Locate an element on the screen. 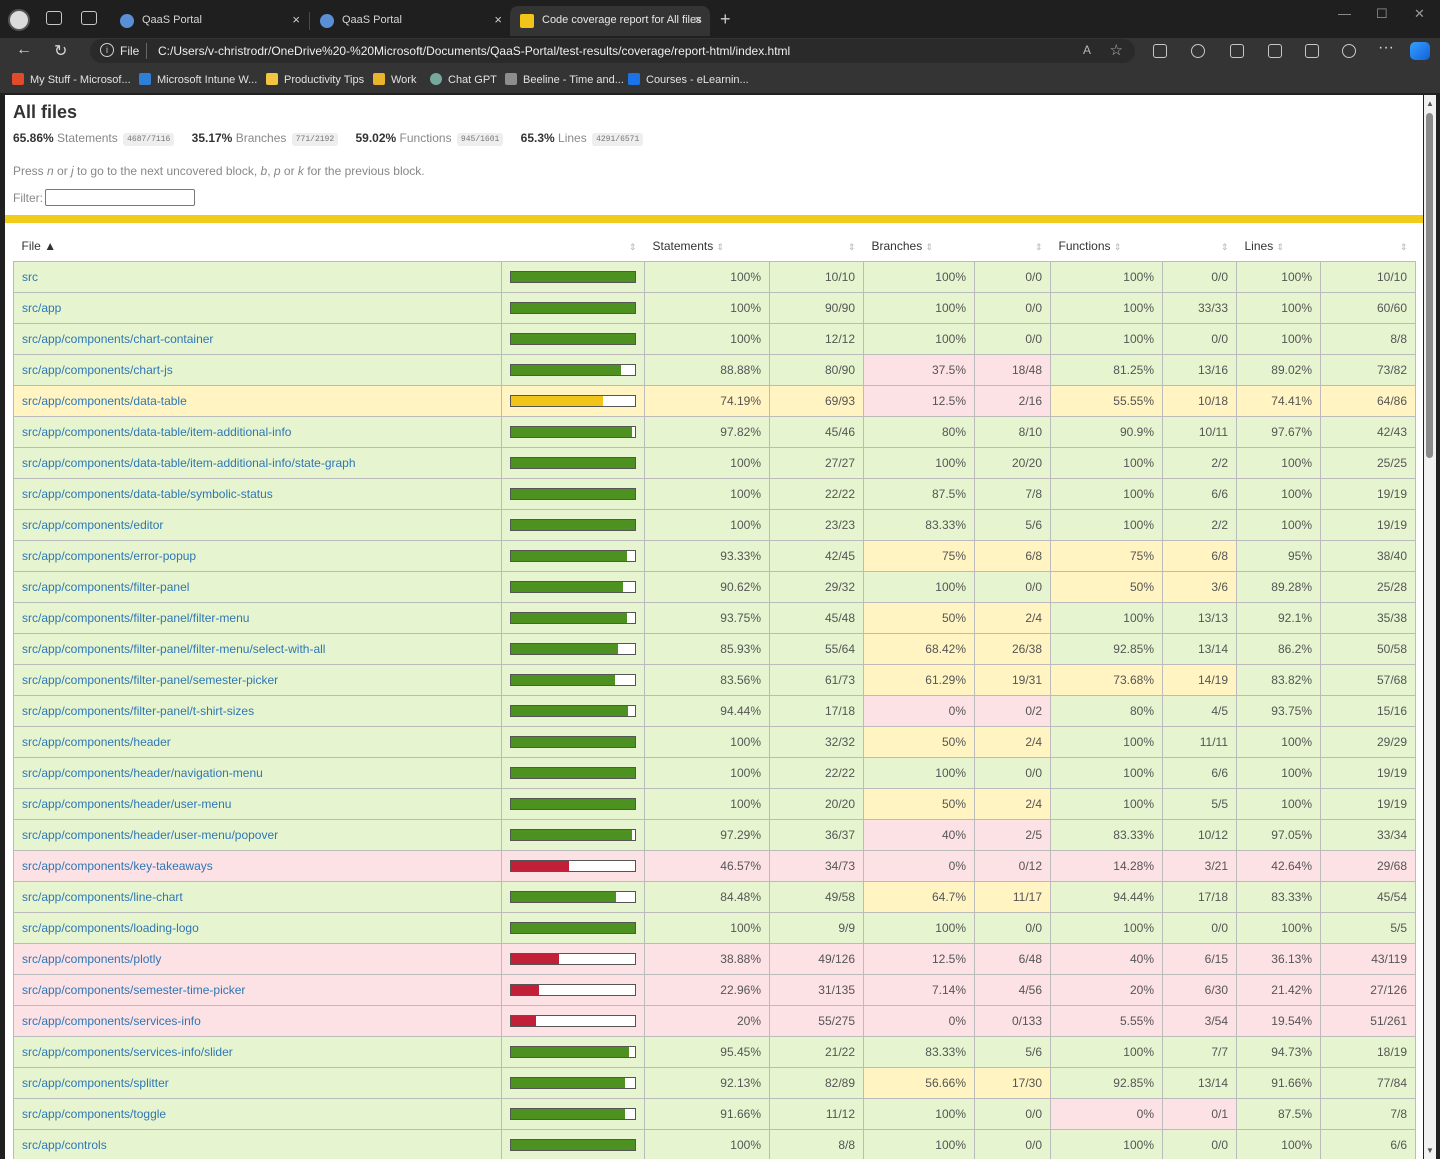 The height and width of the screenshot is (1159, 1440). file-link: src/app/controls is located at coordinates (64, 1145).